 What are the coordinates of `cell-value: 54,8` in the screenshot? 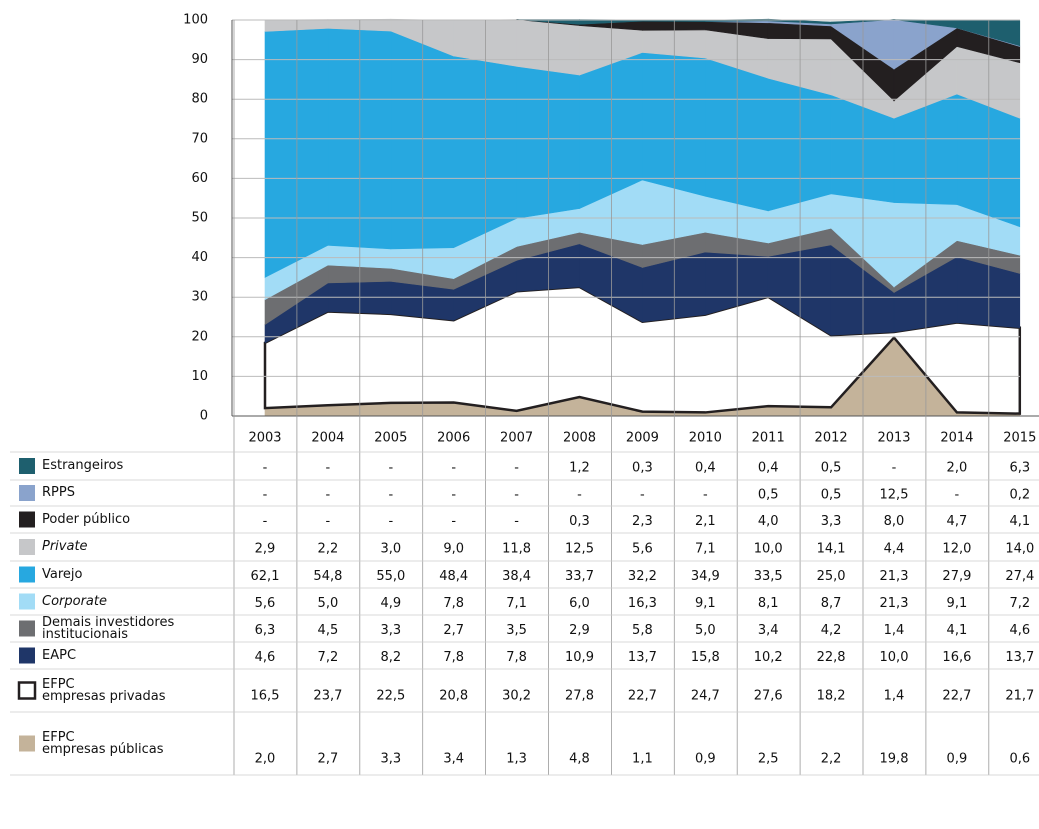 It's located at (327, 576).